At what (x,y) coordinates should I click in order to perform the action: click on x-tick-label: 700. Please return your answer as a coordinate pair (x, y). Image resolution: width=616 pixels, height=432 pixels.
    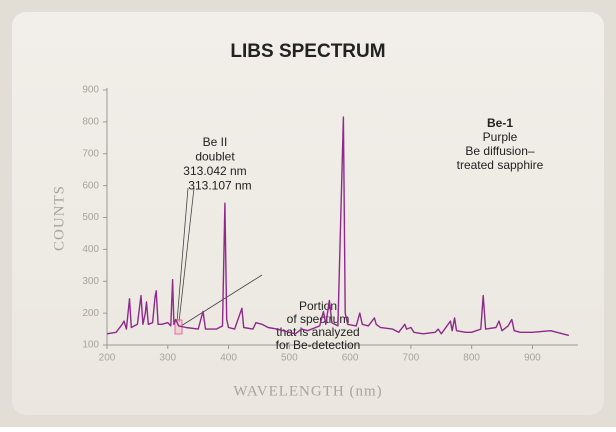
    Looking at the image, I should click on (411, 358).